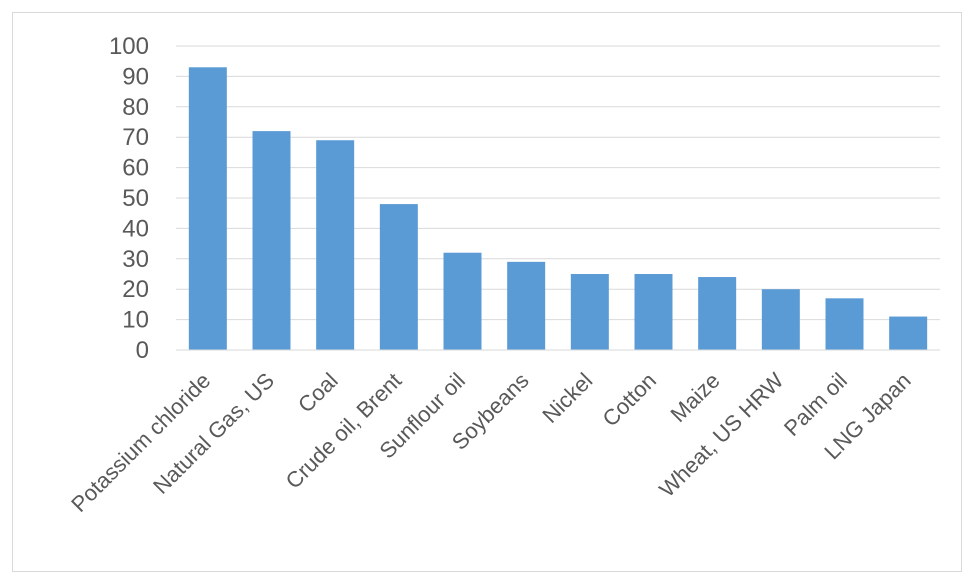 The width and height of the screenshot is (974, 584). What do you see at coordinates (135, 107) in the screenshot?
I see `y-tick-label: 80` at bounding box center [135, 107].